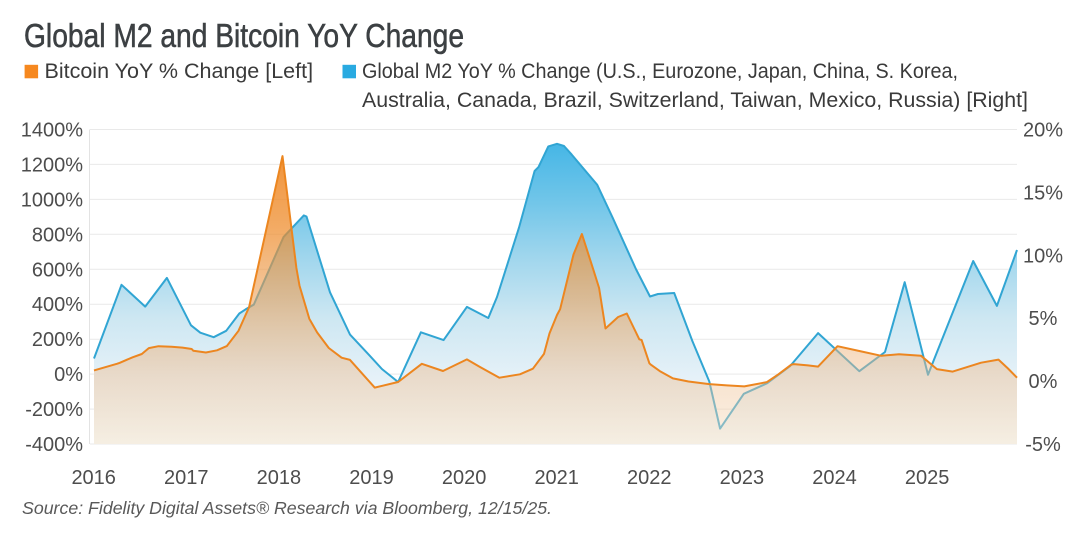 This screenshot has width=1080, height=543. I want to click on svg-text: 1000%, so click(52, 200).